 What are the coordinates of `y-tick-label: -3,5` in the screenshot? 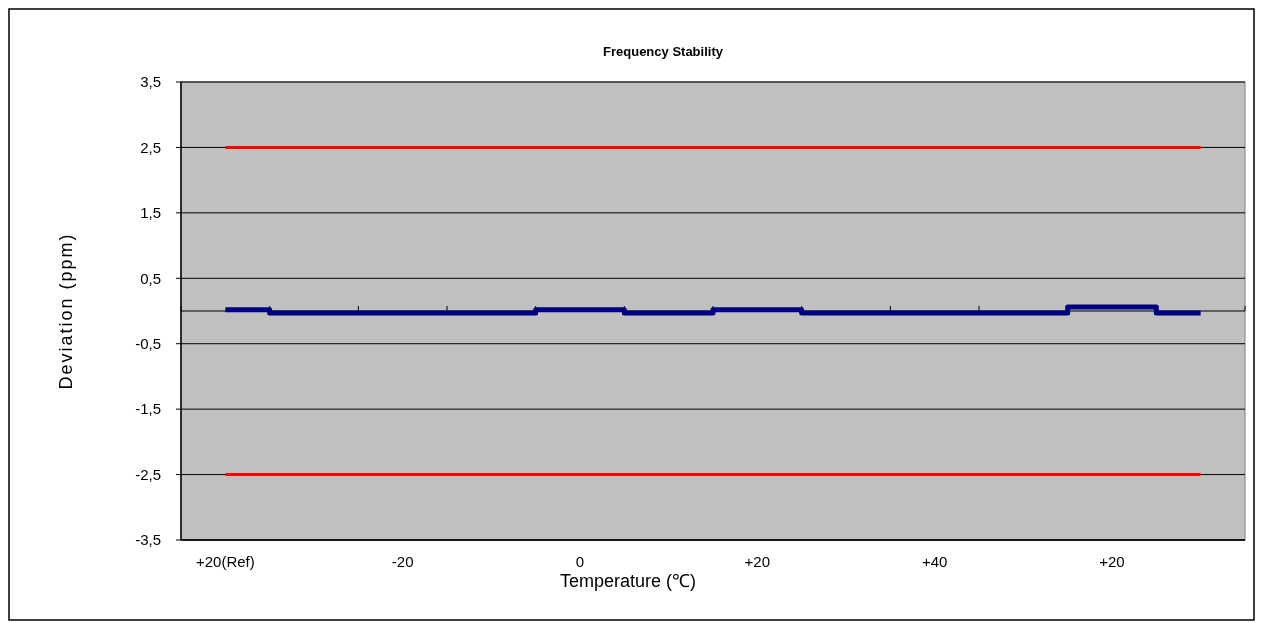 It's located at (148, 540).